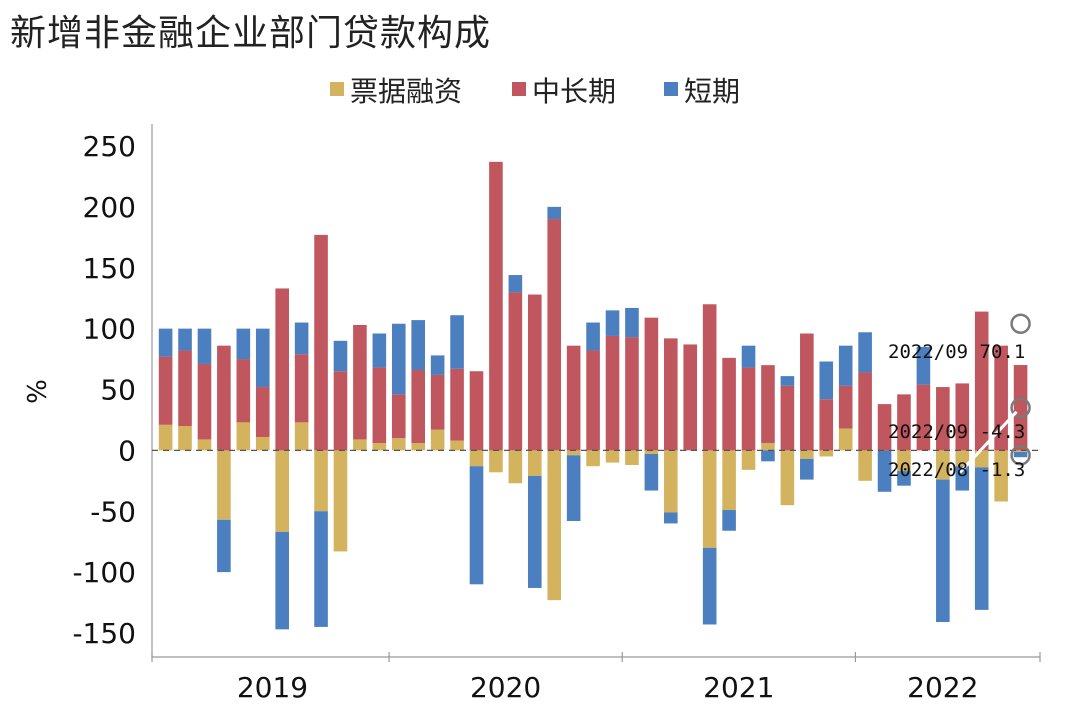 Image resolution: width=1080 pixels, height=720 pixels. Describe the element at coordinates (956, 470) in the screenshot. I see `annotation-label-3: 2022/08 -1.3` at that location.